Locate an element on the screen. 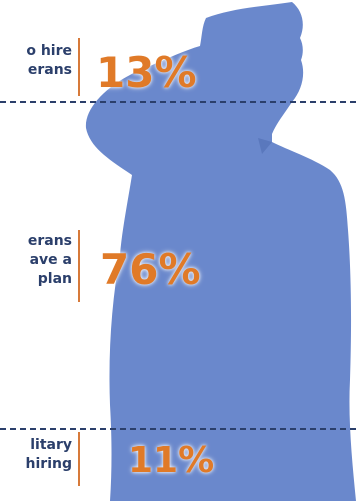  section-1-bar is located at coordinates (79, 67).